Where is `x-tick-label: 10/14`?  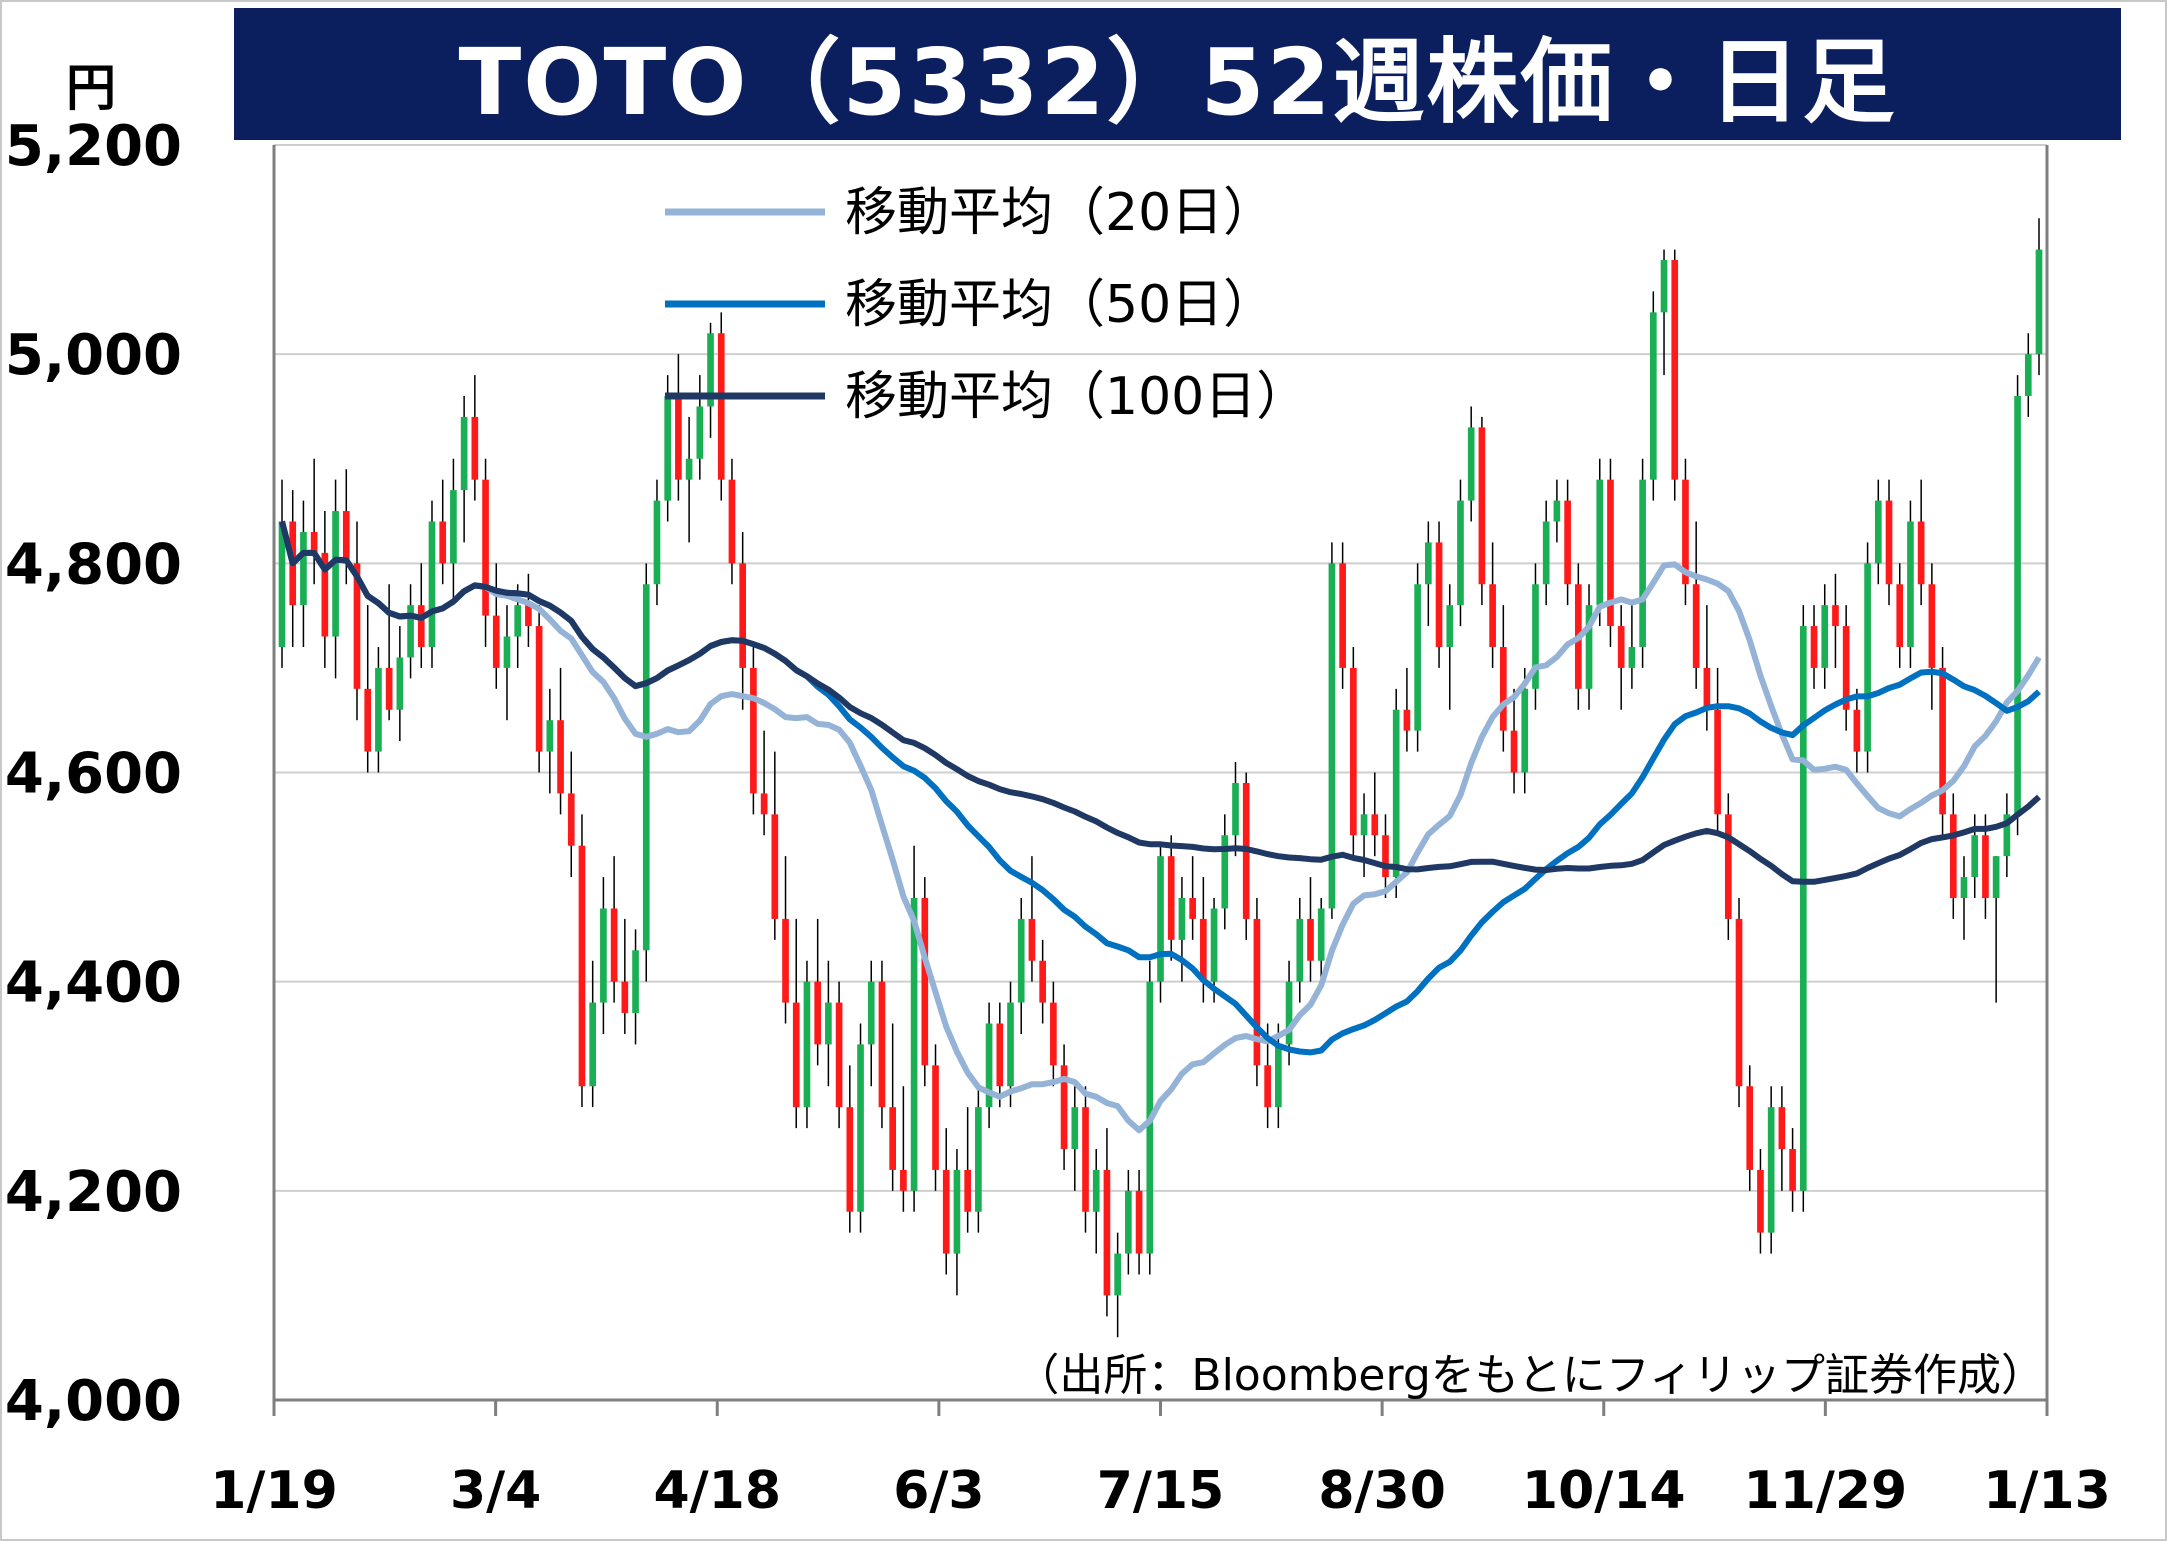 x-tick-label: 10/14 is located at coordinates (1604, 1491).